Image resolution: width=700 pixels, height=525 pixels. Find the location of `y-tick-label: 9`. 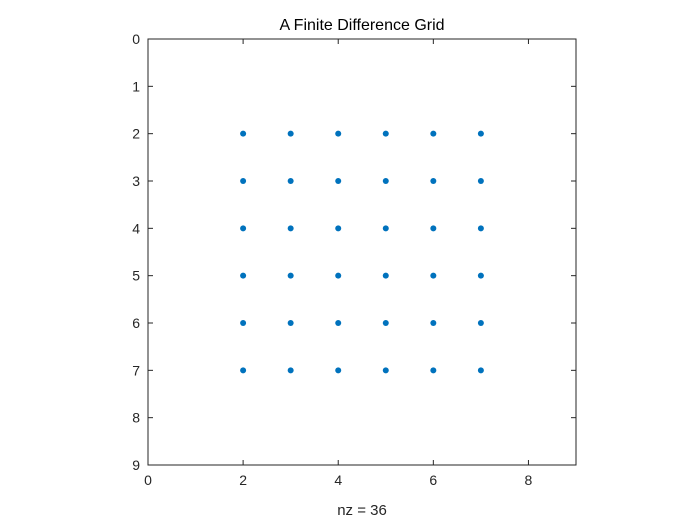

y-tick-label: 9 is located at coordinates (136, 465).